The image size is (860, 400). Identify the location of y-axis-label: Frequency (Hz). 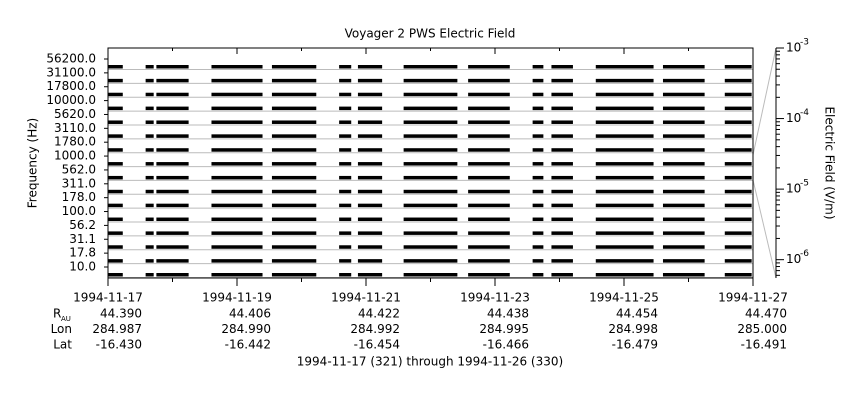
(33, 163).